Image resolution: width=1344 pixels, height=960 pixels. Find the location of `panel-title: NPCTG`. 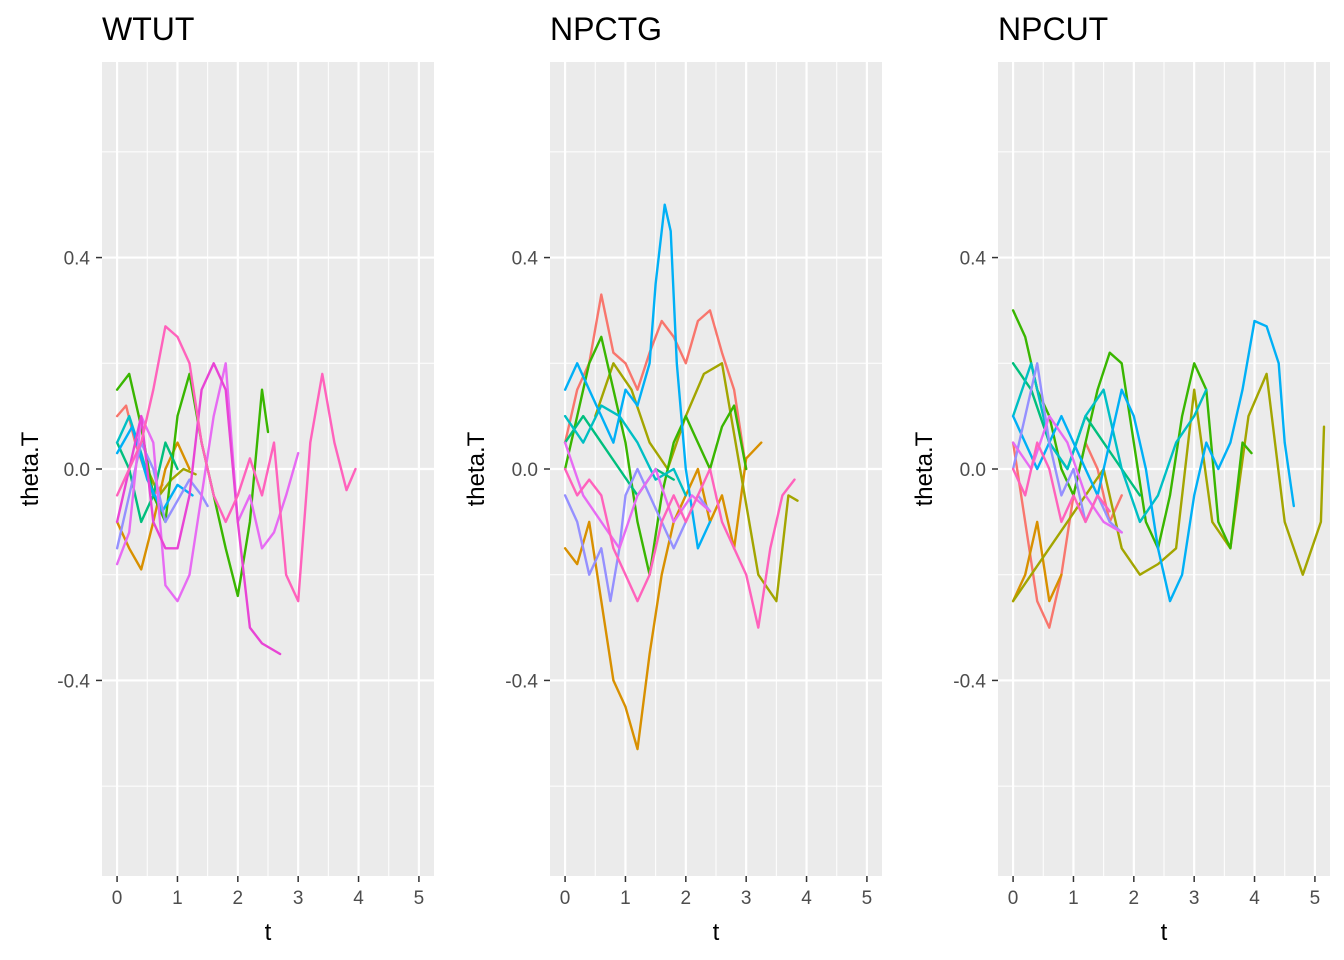

panel-title: NPCTG is located at coordinates (606, 29).